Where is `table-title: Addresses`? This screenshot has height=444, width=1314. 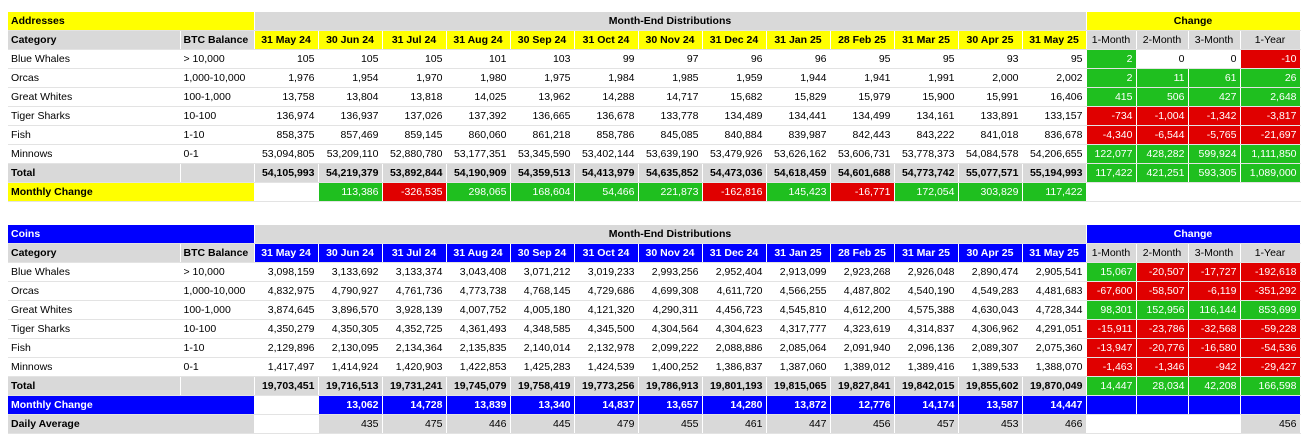
table-title: Addresses is located at coordinates (131, 21).